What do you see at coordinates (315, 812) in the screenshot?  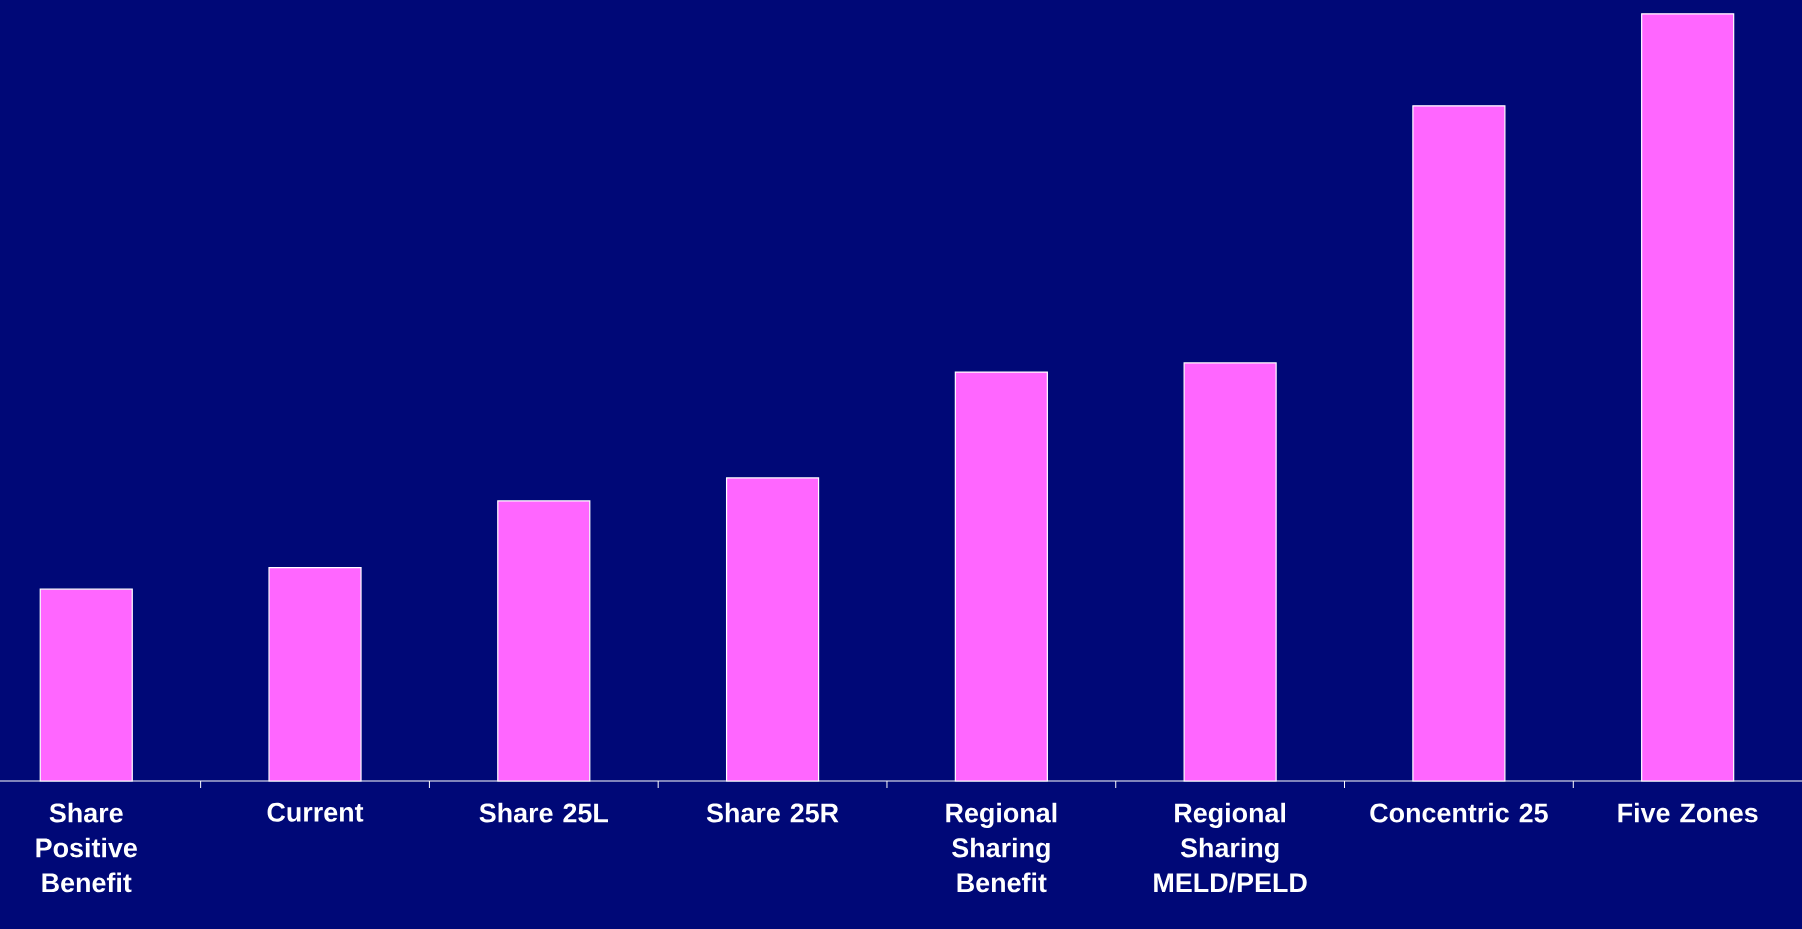 I see `x-tick-label: Current` at bounding box center [315, 812].